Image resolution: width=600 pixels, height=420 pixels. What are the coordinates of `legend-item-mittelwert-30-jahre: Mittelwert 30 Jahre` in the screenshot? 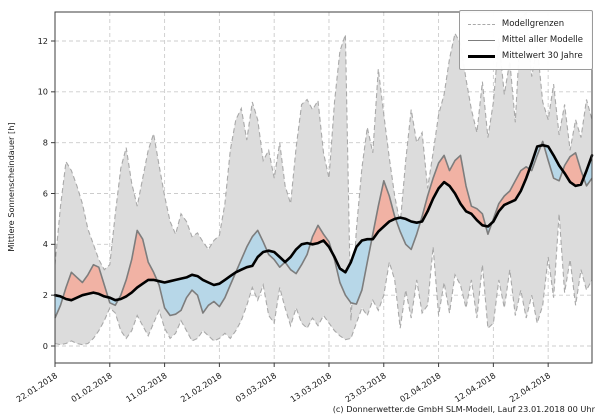 It's located at (525, 56).